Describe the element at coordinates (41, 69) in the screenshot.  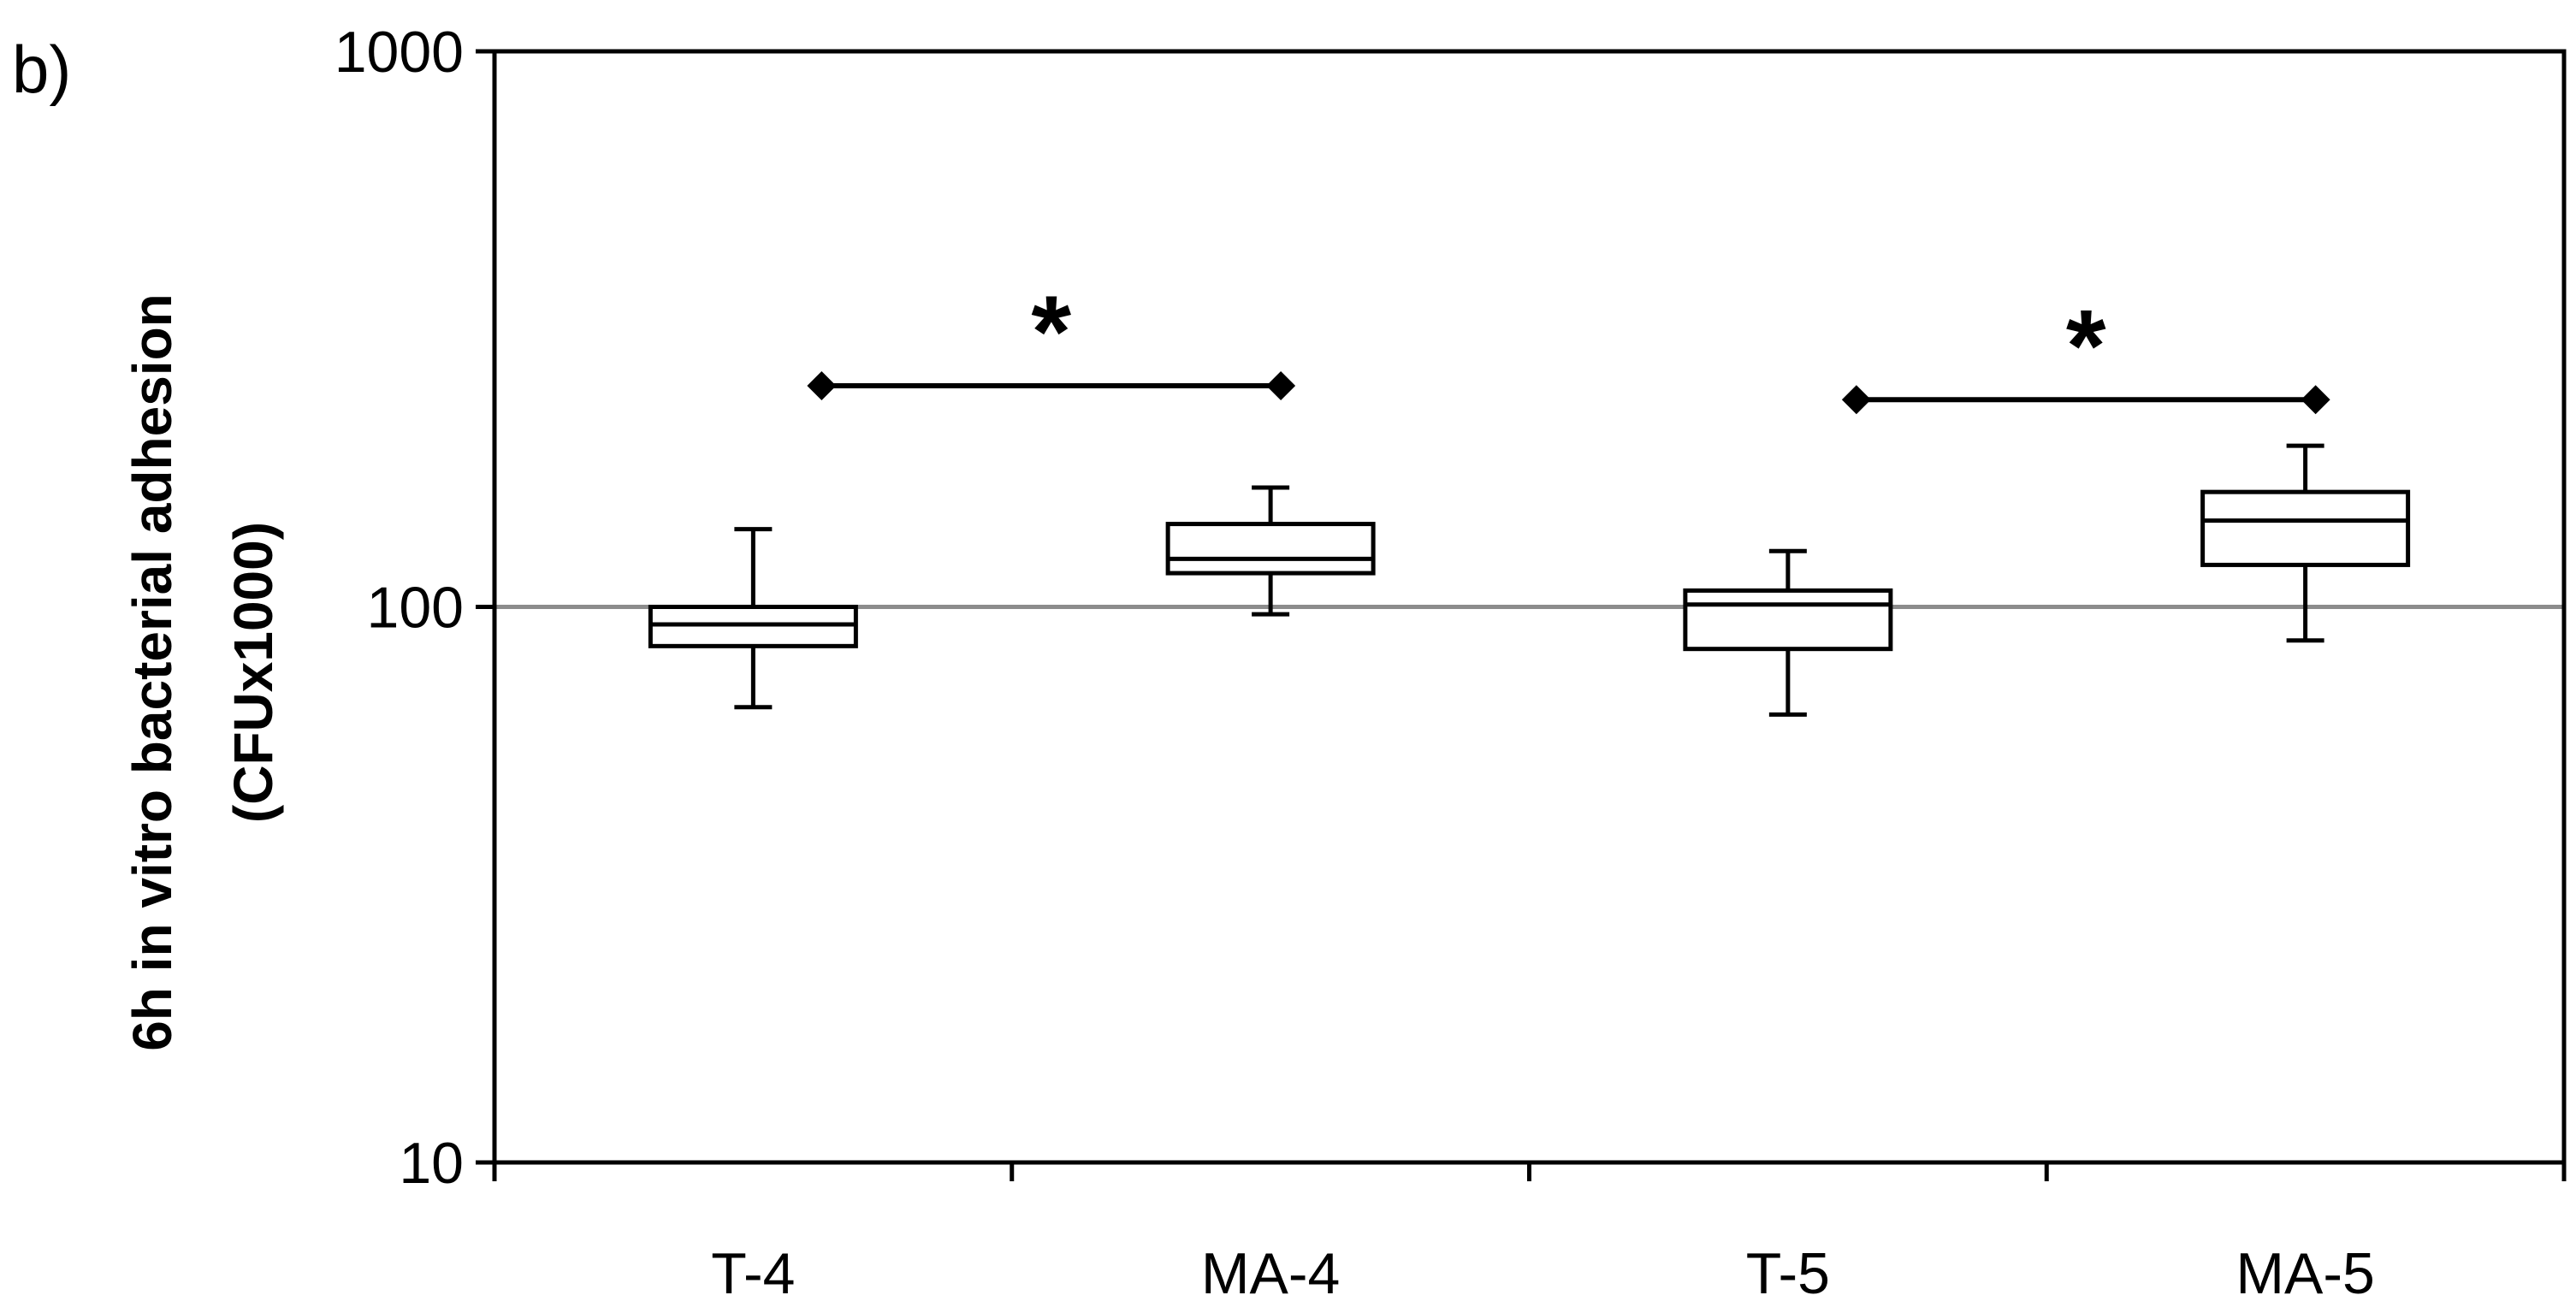
I see `panel-label: b)` at that location.